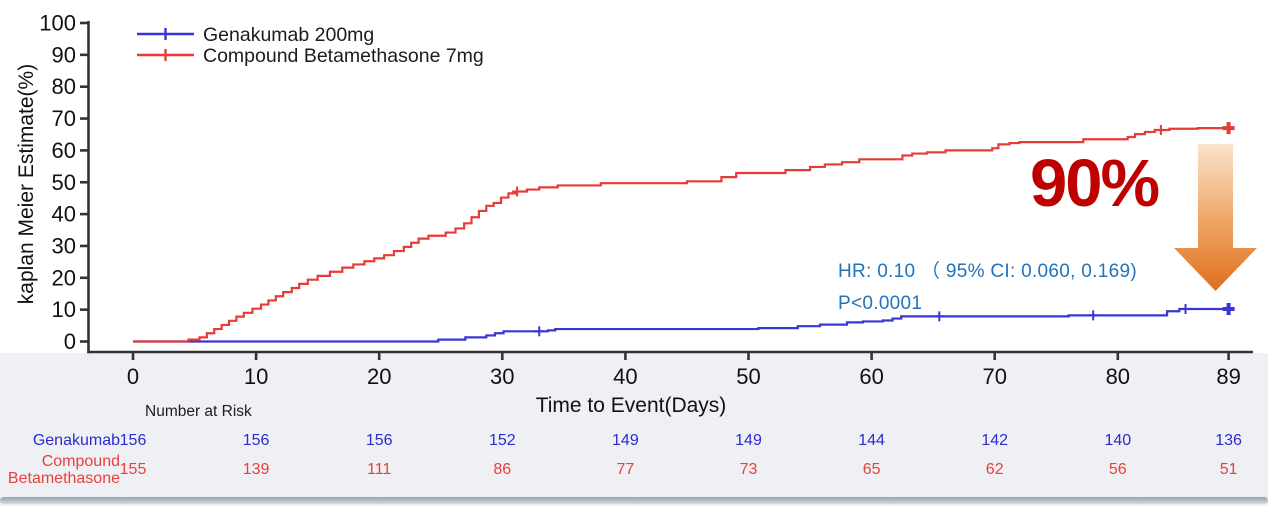 The height and width of the screenshot is (506, 1268). What do you see at coordinates (502, 469) in the screenshot?
I see `risk-count: 86` at bounding box center [502, 469].